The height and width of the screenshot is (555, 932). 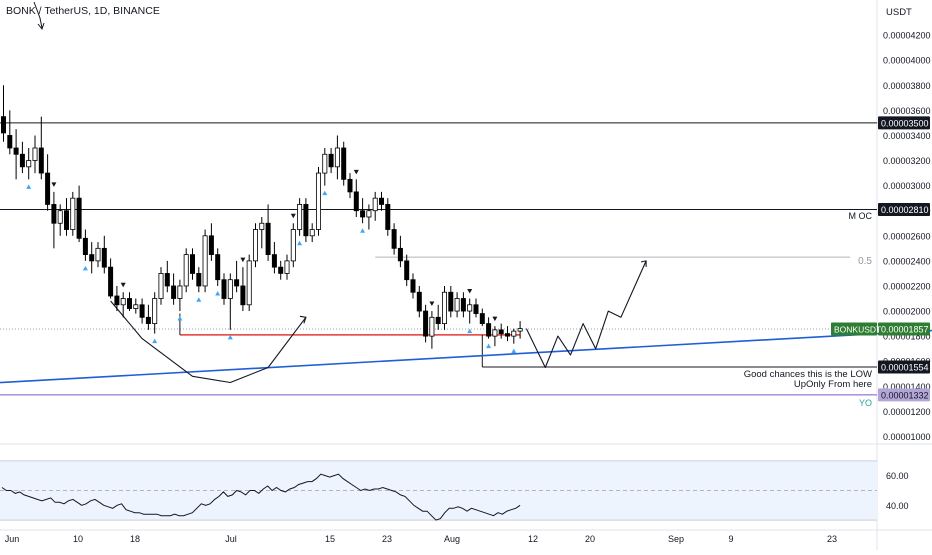 I want to click on time-tick-label: Jul, so click(x=231, y=539).